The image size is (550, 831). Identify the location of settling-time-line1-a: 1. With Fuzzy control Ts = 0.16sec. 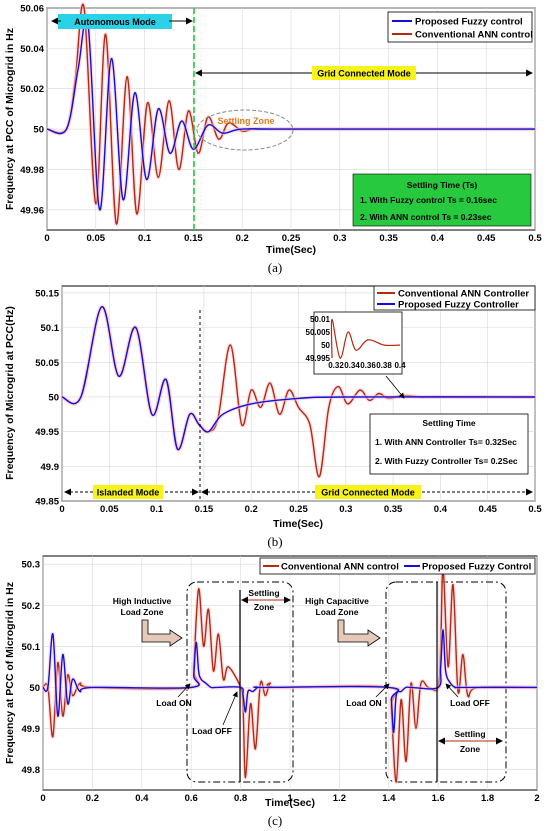
(428, 200).